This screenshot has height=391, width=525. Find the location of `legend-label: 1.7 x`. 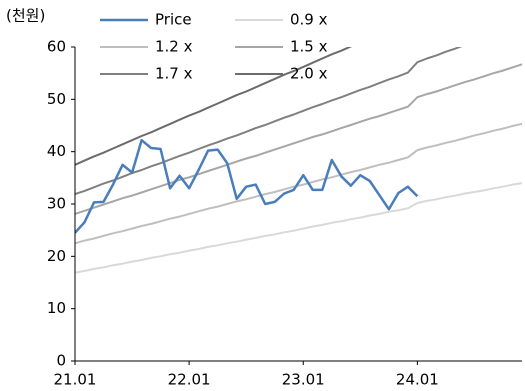

legend-label: 1.7 x is located at coordinates (174, 74).